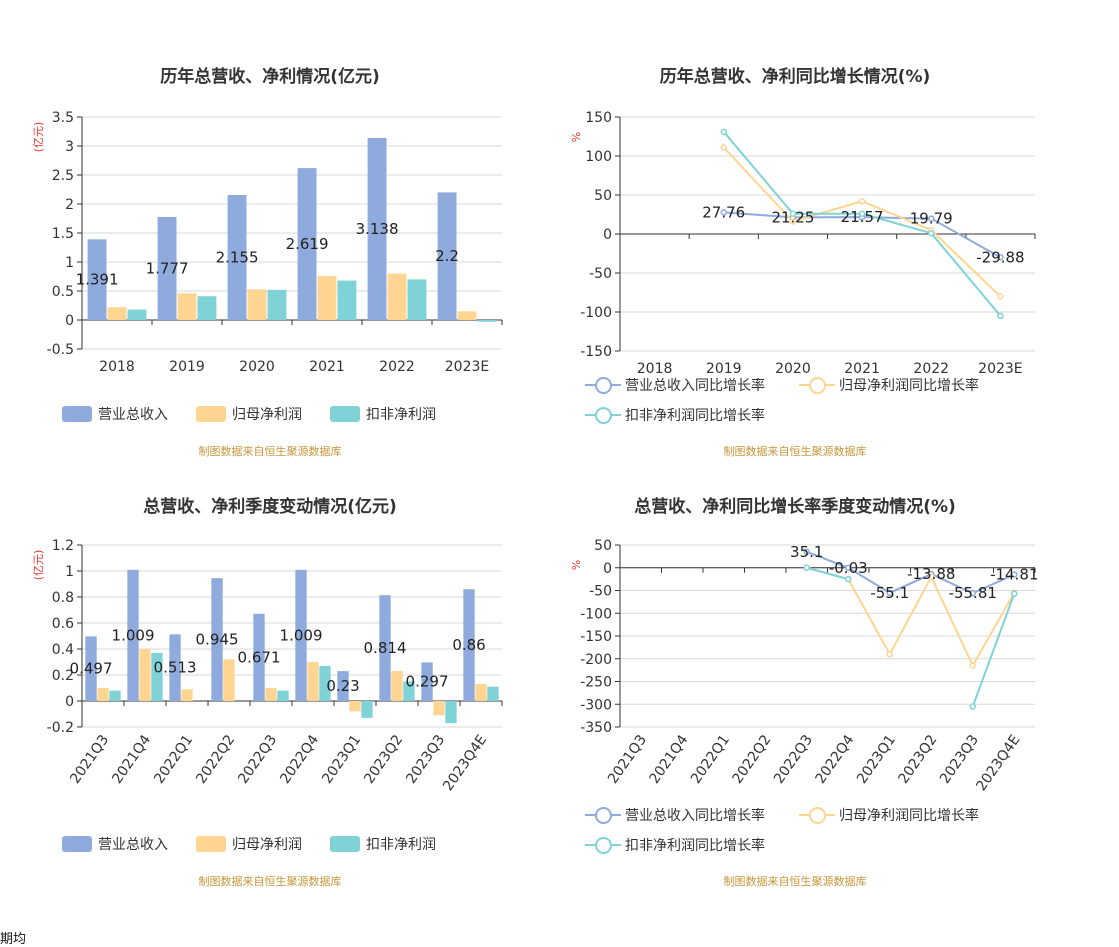 This screenshot has height=947, width=1119. What do you see at coordinates (795, 77) in the screenshot?
I see `chart-title: 历年总营收、净利同比增长情况(%)` at bounding box center [795, 77].